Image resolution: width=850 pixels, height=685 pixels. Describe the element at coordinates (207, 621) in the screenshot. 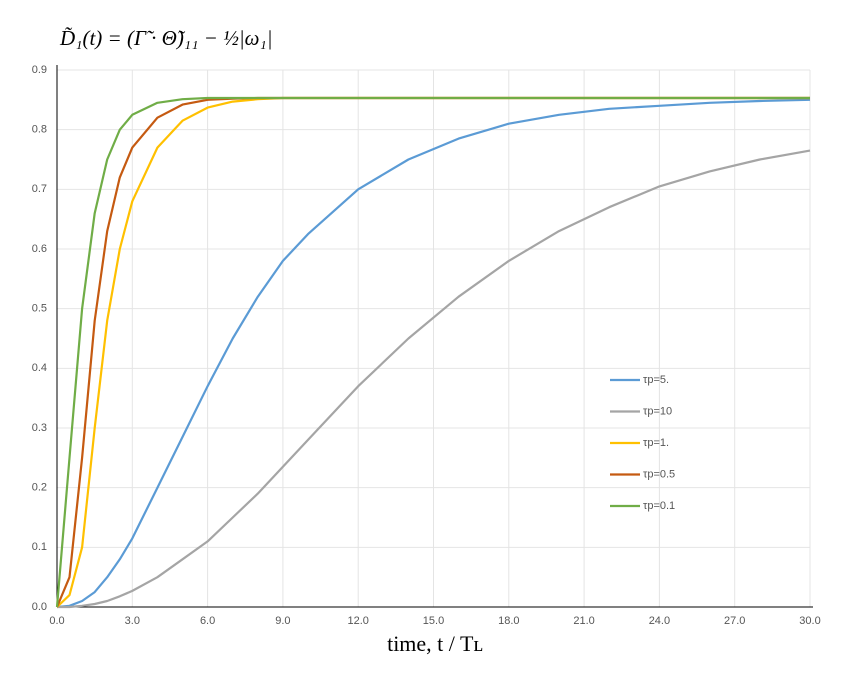

I see `x-tick-label: 6.0` at that location.